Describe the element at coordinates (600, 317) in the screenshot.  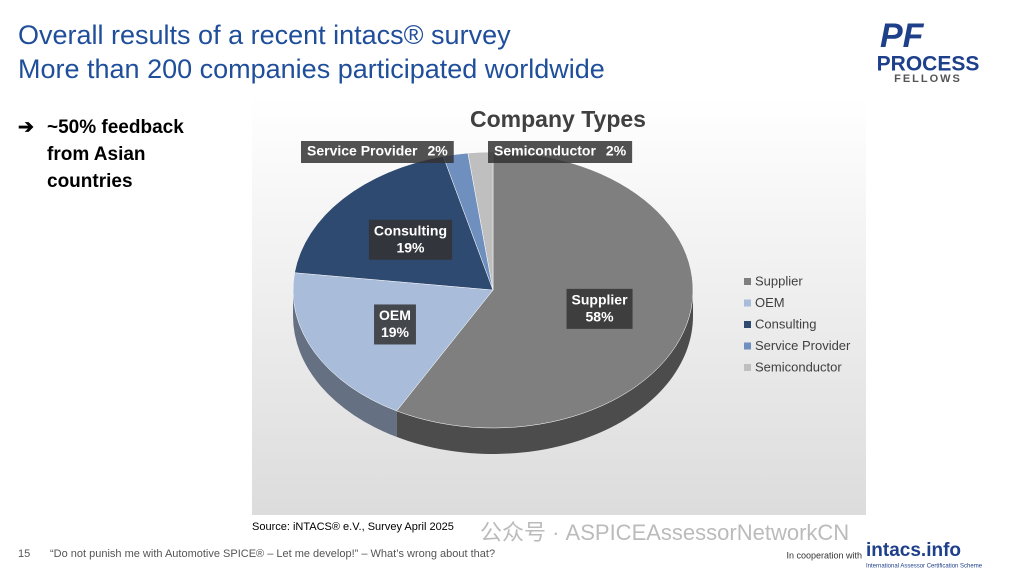
I see `slice-value: 58%` at that location.